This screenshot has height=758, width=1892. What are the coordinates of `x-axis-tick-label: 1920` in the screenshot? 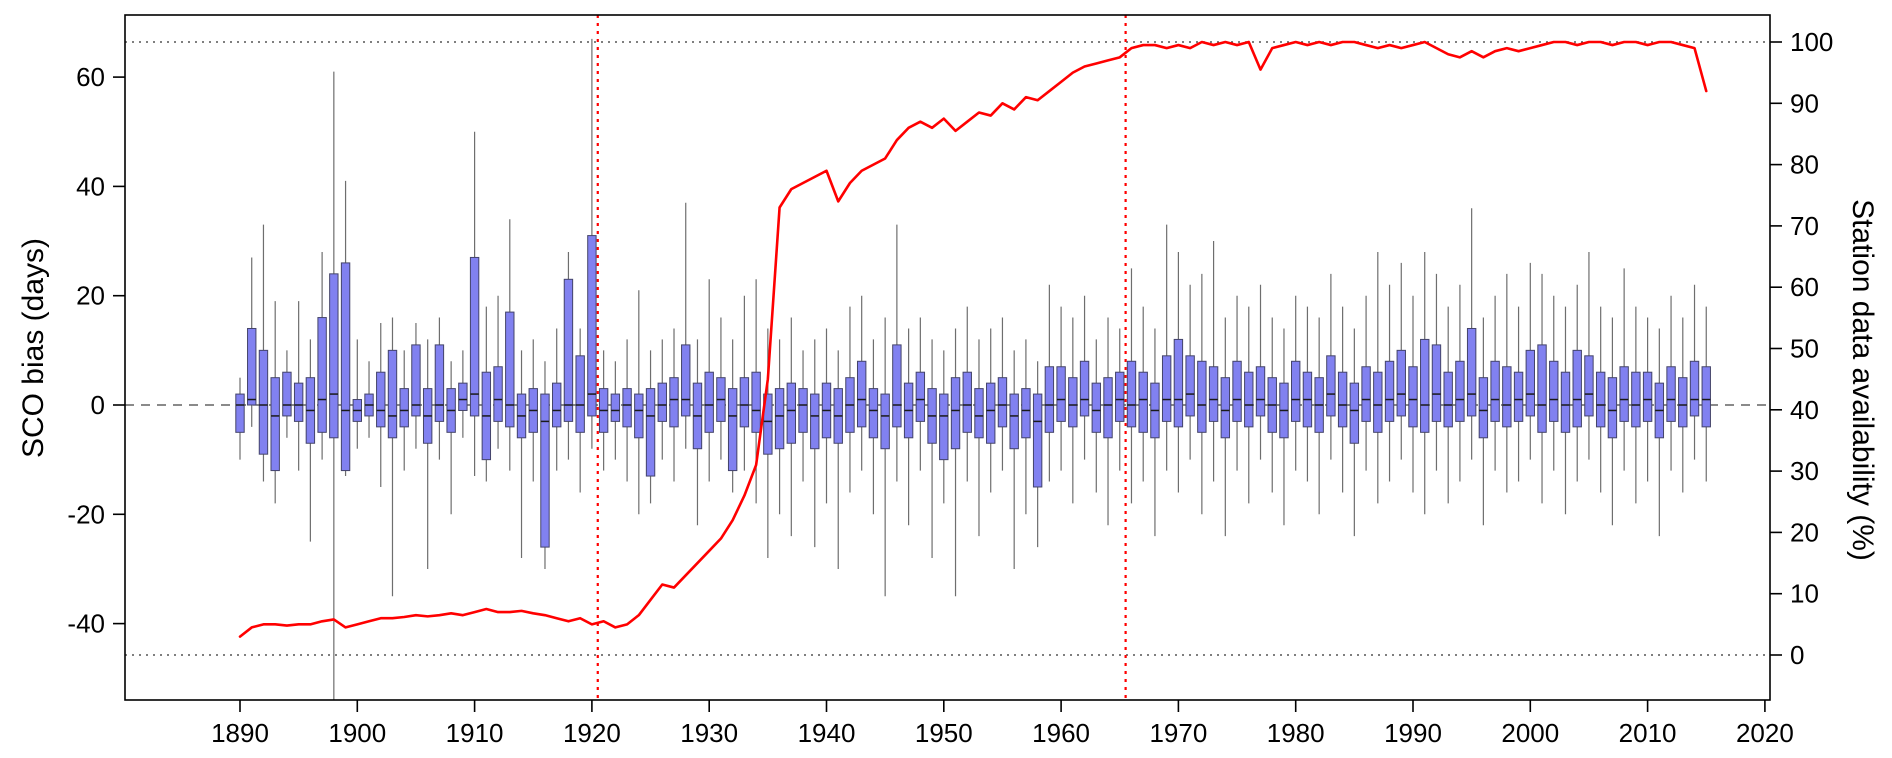 It's located at (592, 733).